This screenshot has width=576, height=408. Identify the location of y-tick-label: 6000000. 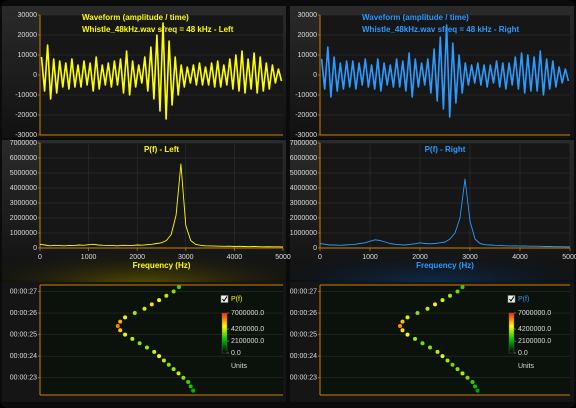
(23, 158).